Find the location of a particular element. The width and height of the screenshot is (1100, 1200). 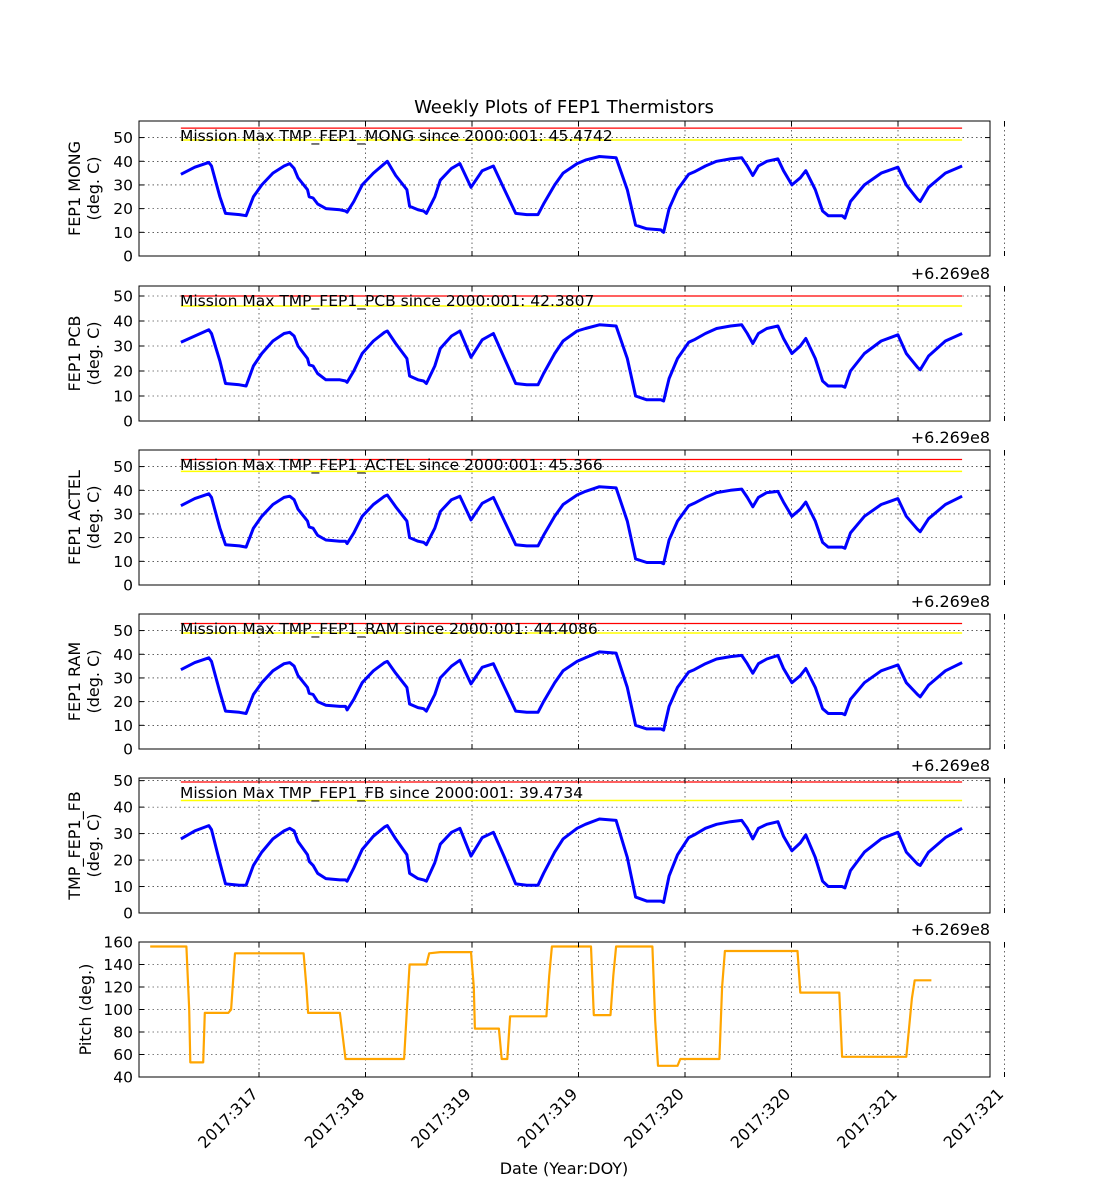

pitch-series-line is located at coordinates (541, 1006).